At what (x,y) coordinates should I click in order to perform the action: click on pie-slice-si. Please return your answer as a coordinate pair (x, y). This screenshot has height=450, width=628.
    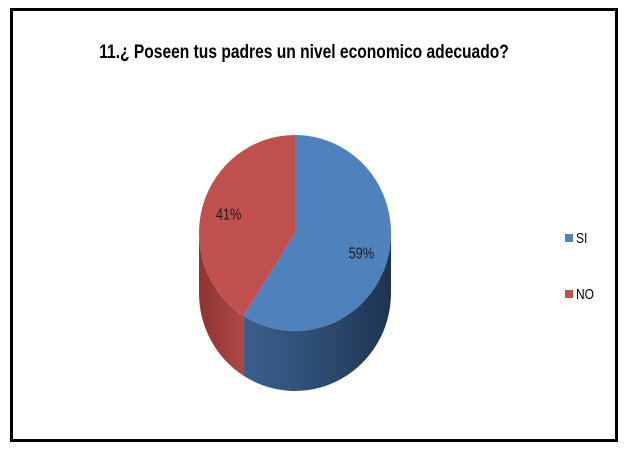
    Looking at the image, I should click on (317, 233).